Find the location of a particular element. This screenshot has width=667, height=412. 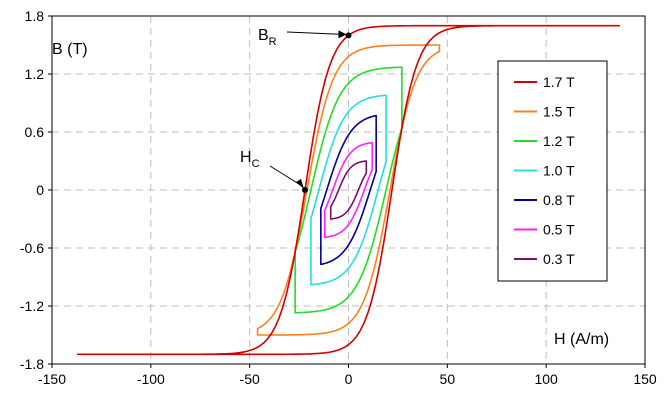

legend: 1.7 T 1.5 T 1.2 T 1.0 T 0.8 T 0.5 T 0.3 T is located at coordinates (552, 171).